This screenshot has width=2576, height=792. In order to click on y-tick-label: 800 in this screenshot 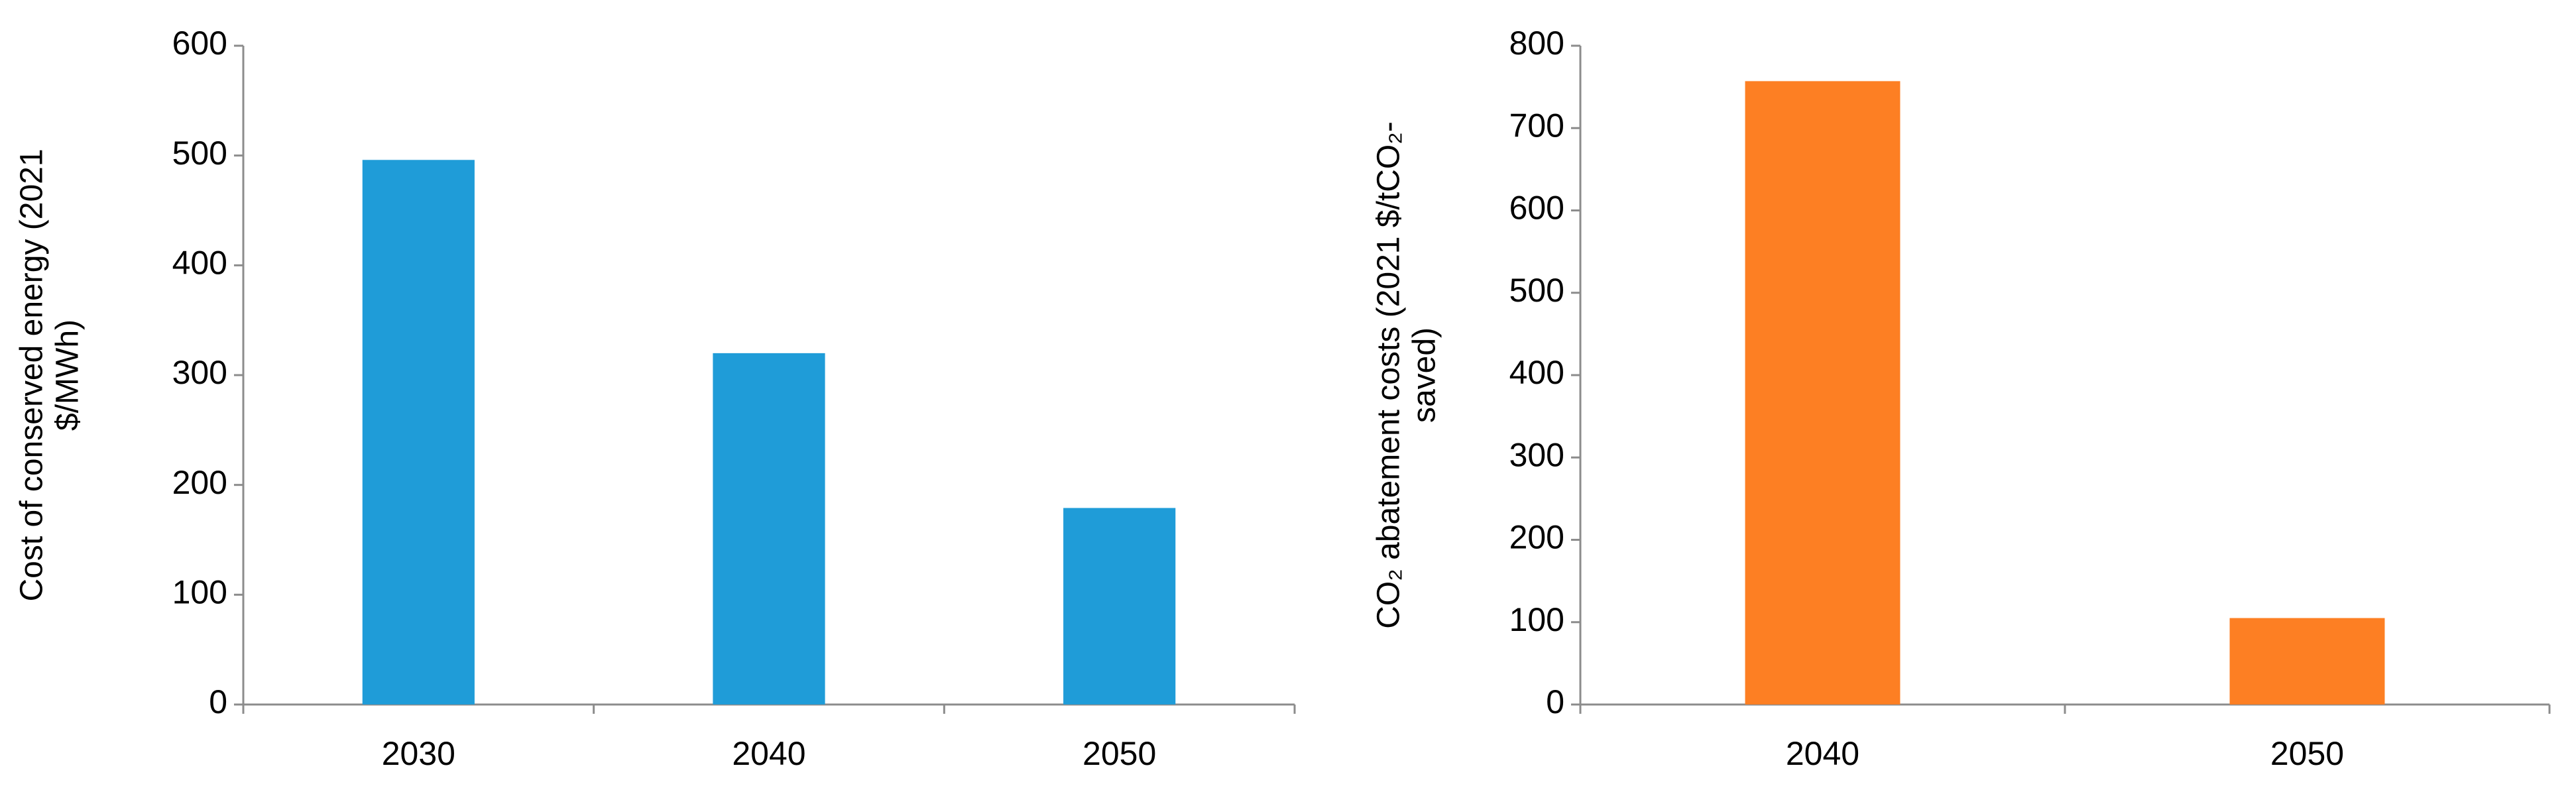, I will do `click(1537, 43)`.